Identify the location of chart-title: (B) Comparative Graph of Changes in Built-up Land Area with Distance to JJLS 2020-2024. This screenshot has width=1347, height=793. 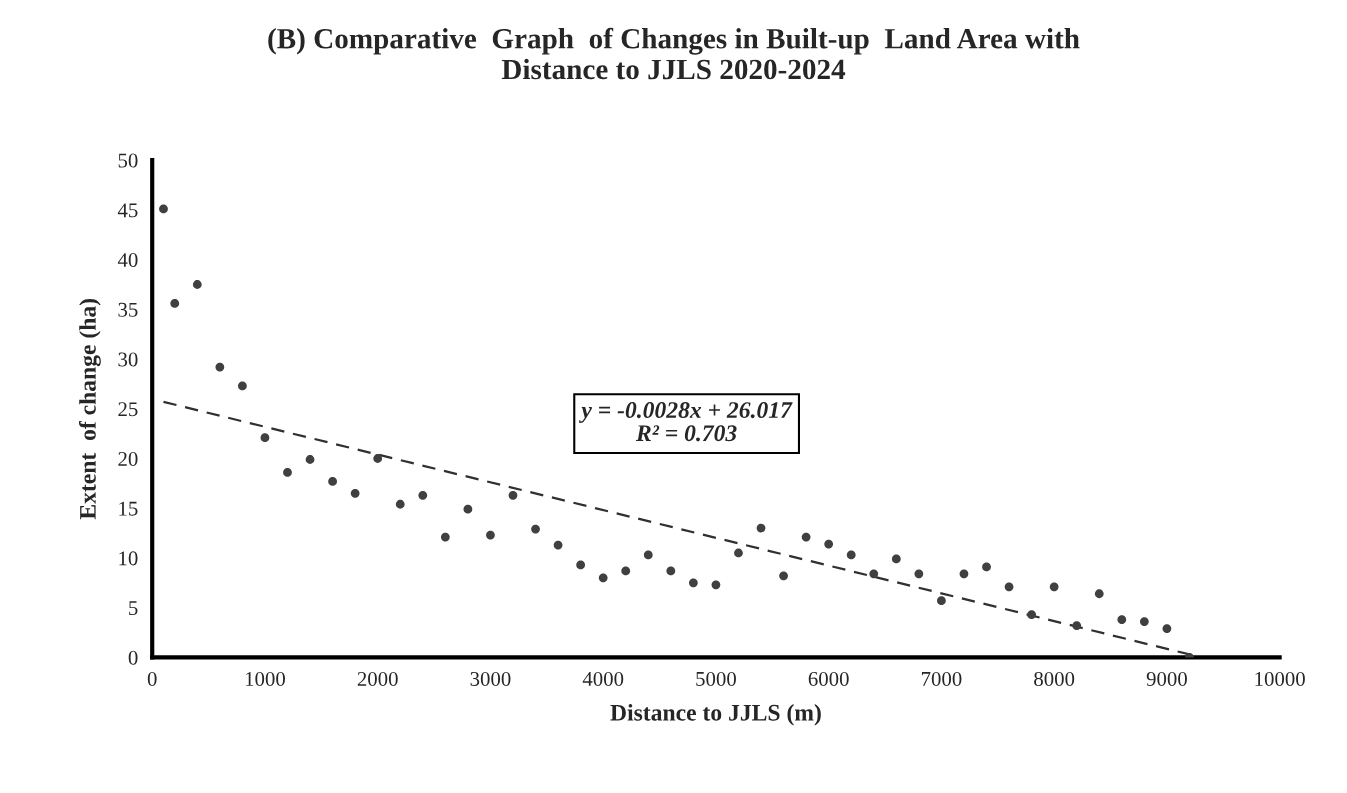
(674, 53).